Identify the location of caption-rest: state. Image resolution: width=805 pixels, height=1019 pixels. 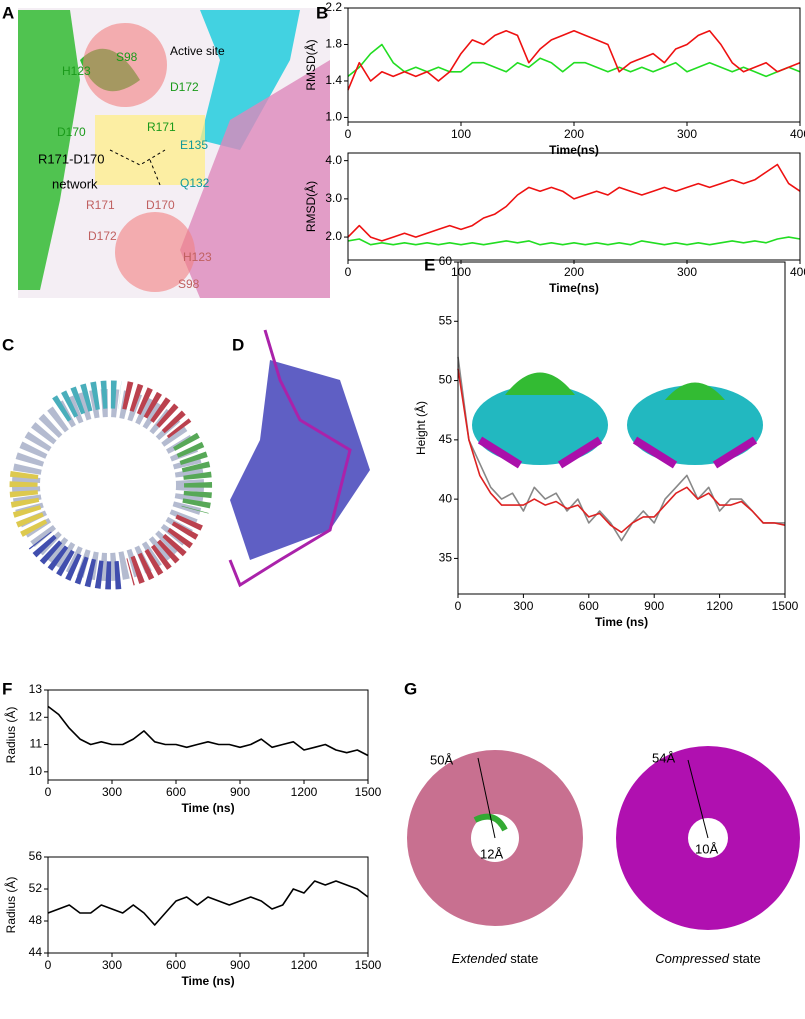
(524, 958).